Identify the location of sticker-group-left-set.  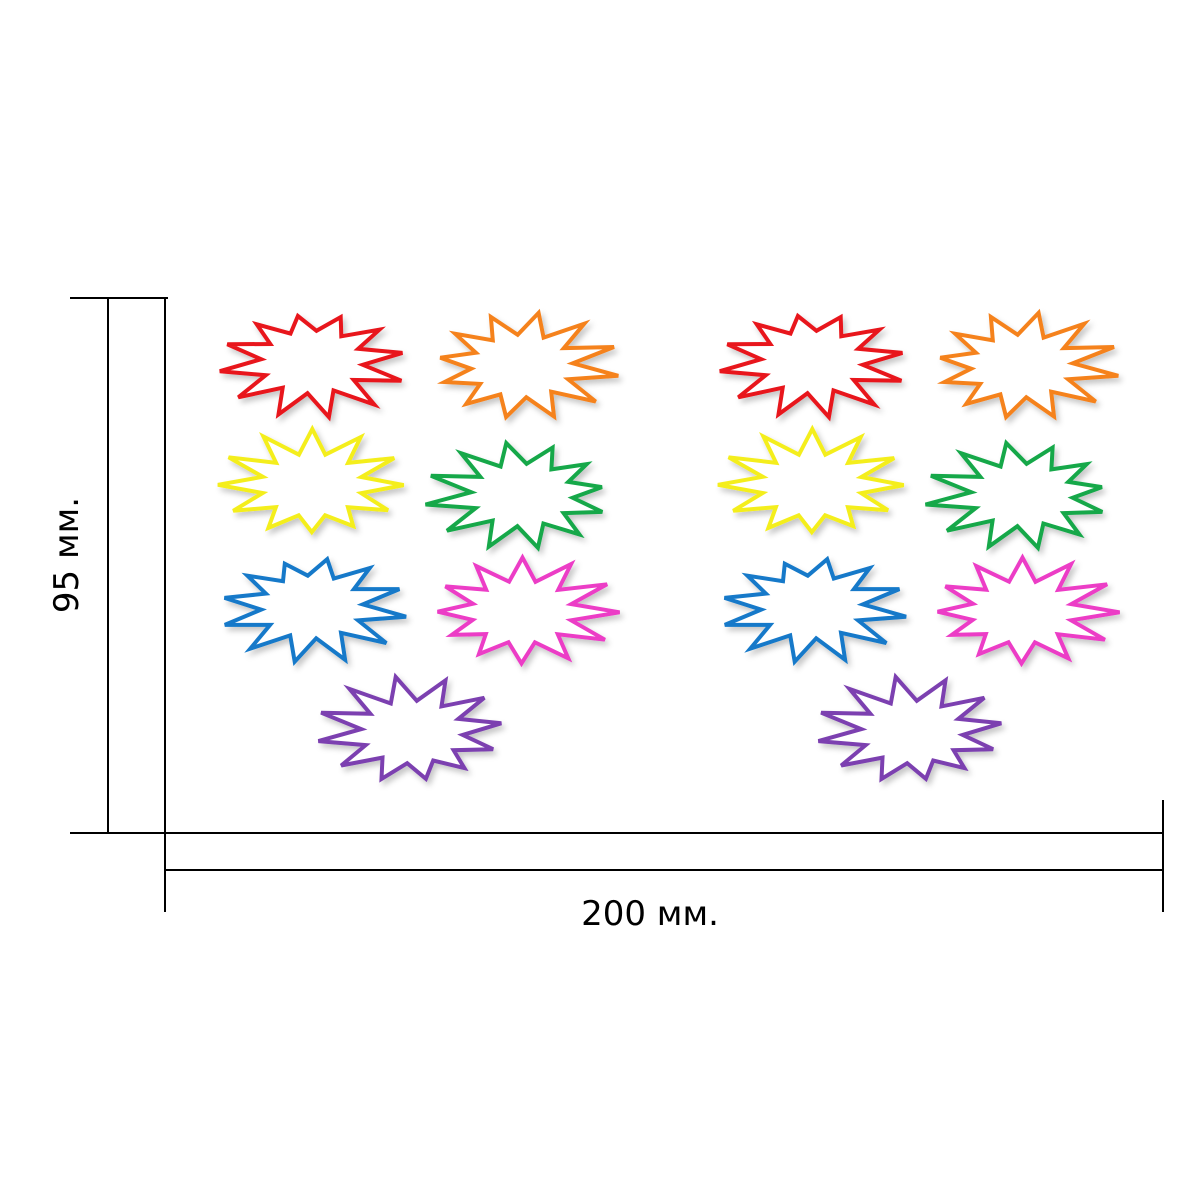
(418, 545).